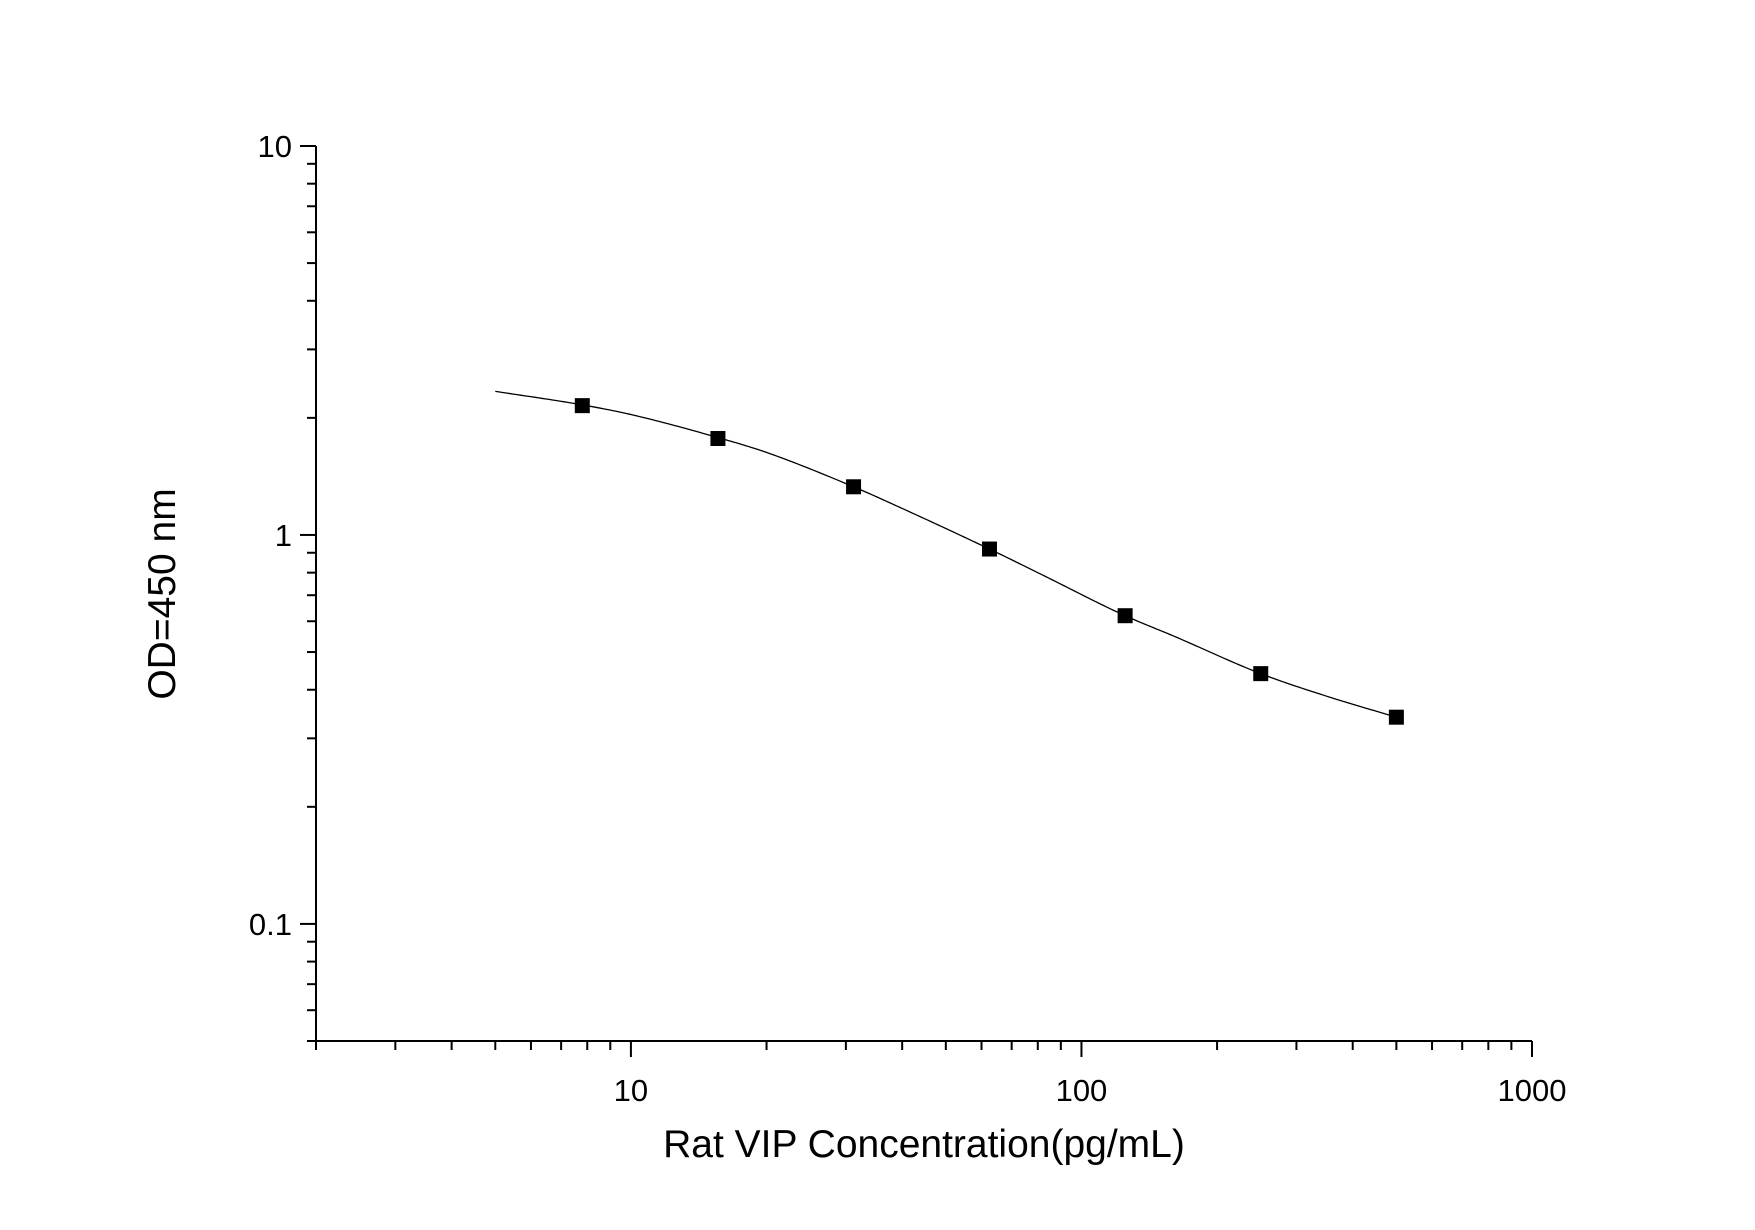 Image resolution: width=1755 pixels, height=1230 pixels. What do you see at coordinates (1532, 1090) in the screenshot?
I see `x-tick-label: 1000` at bounding box center [1532, 1090].